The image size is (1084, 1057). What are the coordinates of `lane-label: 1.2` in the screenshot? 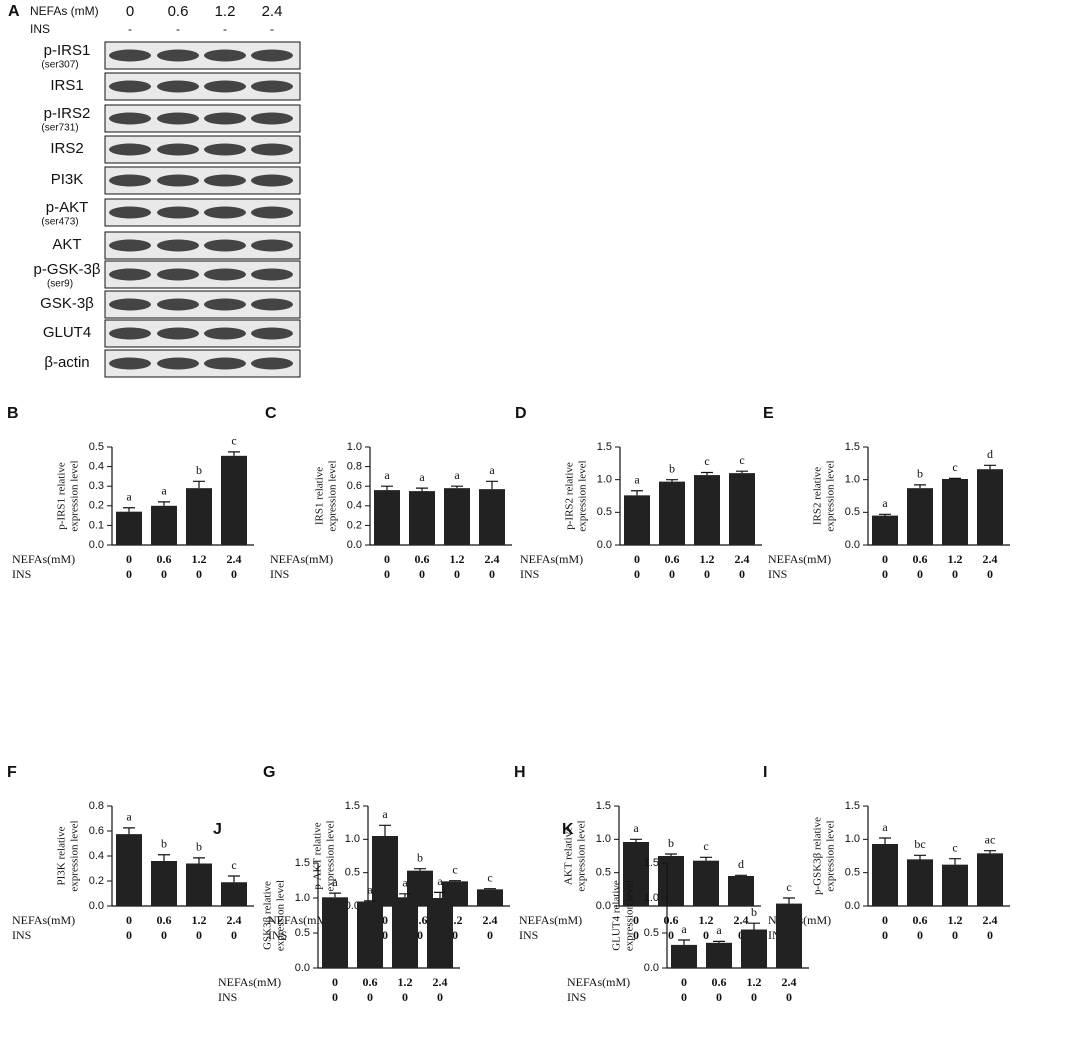 It's located at (225, 11).